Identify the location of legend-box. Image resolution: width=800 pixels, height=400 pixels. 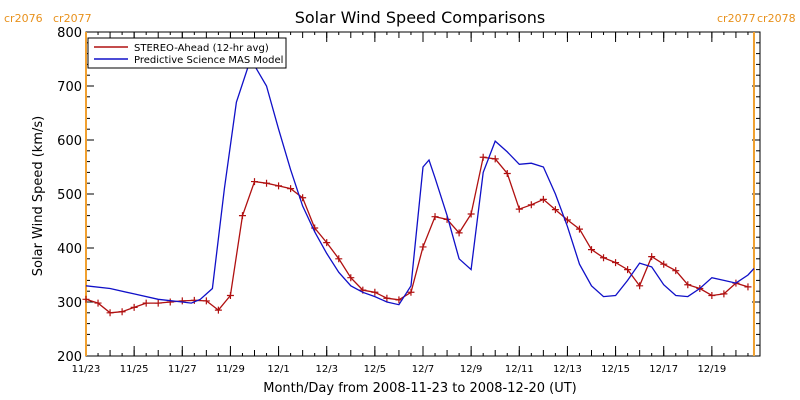
(187, 53).